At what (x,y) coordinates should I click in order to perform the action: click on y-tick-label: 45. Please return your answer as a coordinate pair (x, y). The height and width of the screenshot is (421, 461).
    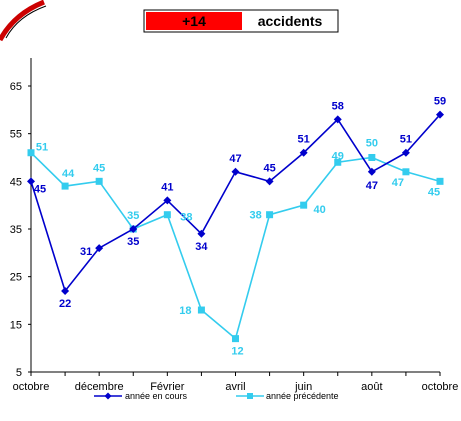
    Looking at the image, I should click on (16, 182).